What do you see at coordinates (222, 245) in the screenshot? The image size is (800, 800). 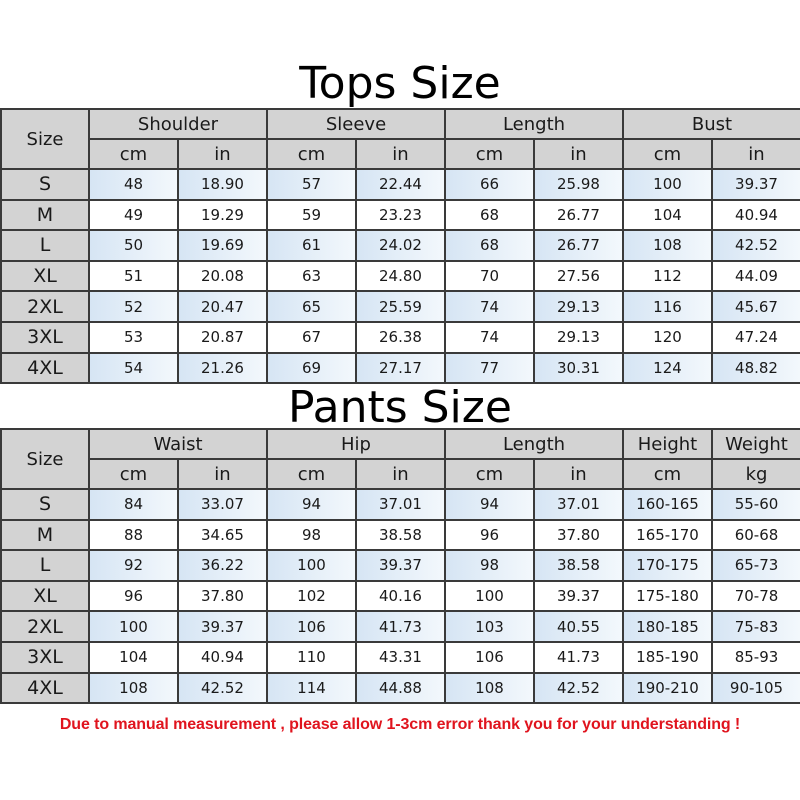 I see `table-cell: 19.69` at bounding box center [222, 245].